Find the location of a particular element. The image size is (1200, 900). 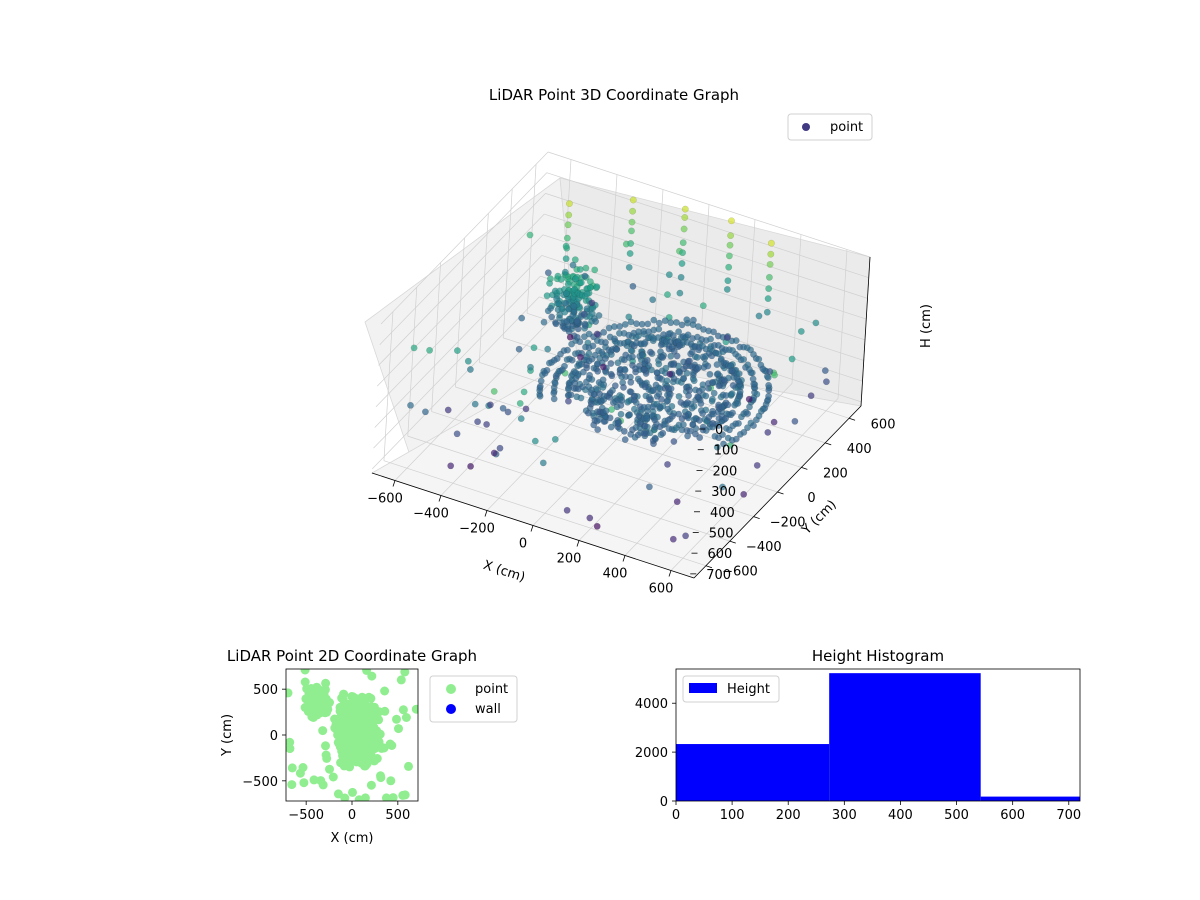

y-tick-label-3d: −600 is located at coordinates (740, 572).